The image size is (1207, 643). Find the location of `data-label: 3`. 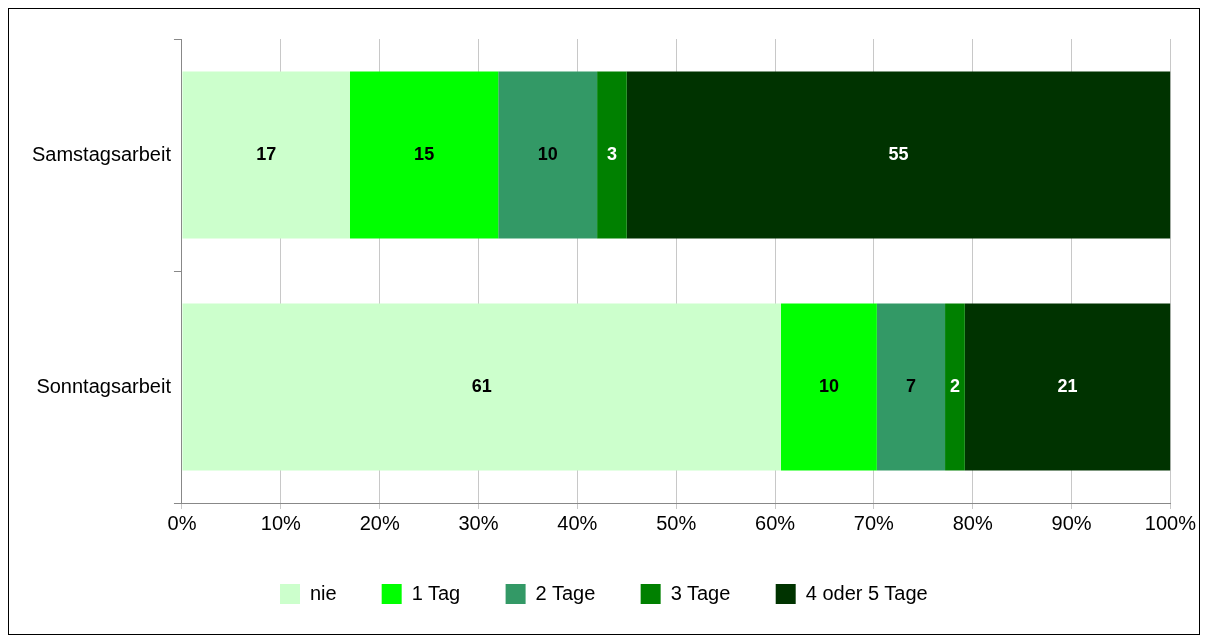

data-label: 3 is located at coordinates (611, 153).